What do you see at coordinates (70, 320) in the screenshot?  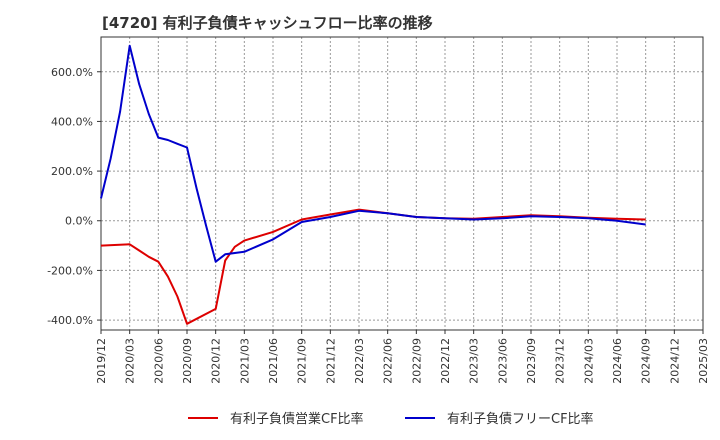 I see `y-tick-label: -400.0%` at bounding box center [70, 320].